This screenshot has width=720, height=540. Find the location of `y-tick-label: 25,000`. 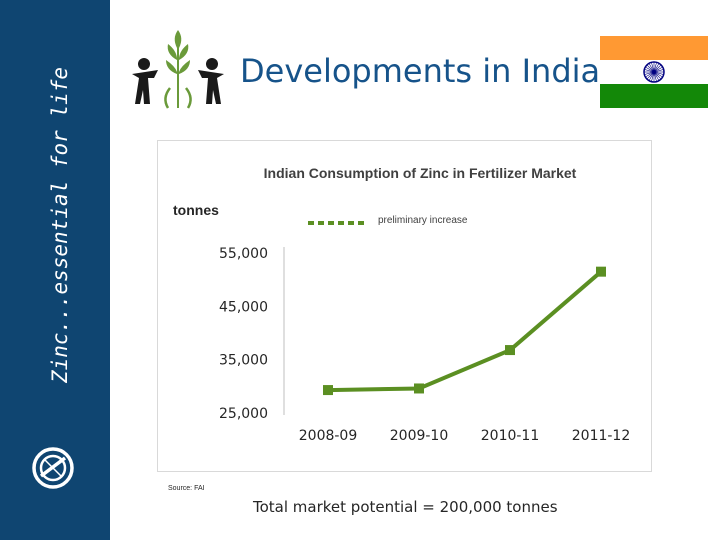

y-tick-label: 25,000 is located at coordinates (243, 414).